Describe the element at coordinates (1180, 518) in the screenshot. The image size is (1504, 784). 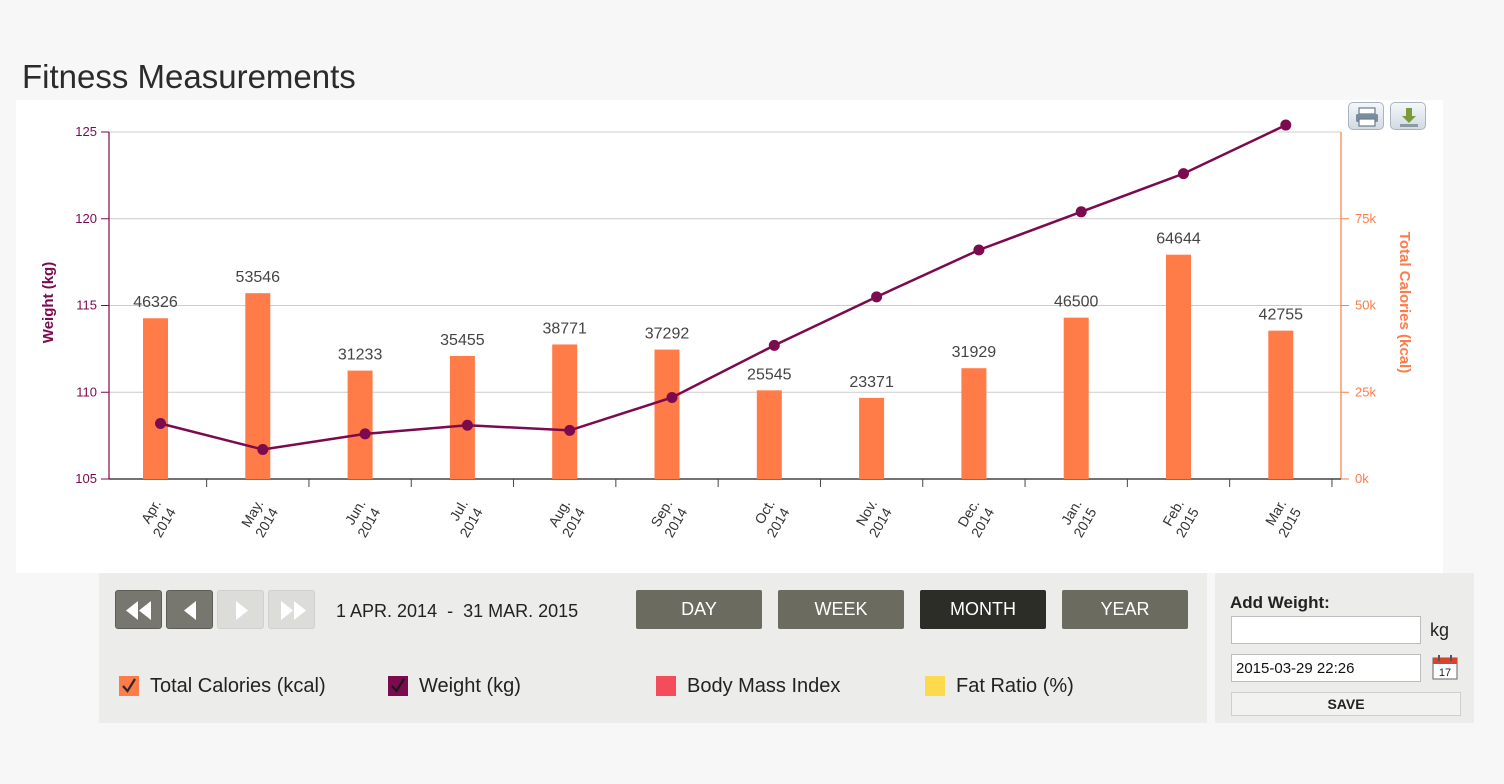
I see `x-axis-tick-label: Feb.2015` at that location.